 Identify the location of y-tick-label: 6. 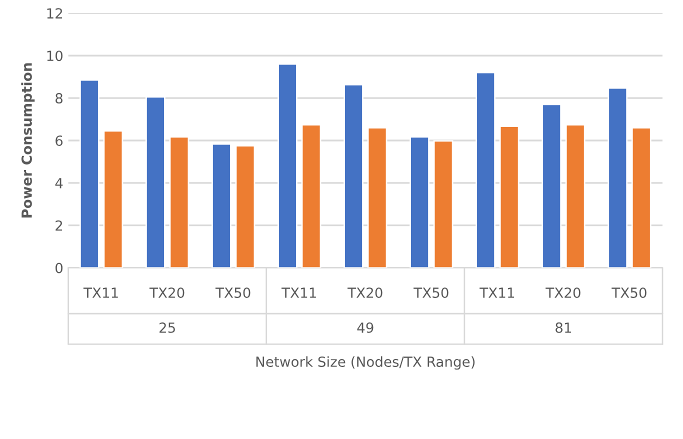
(59, 140).